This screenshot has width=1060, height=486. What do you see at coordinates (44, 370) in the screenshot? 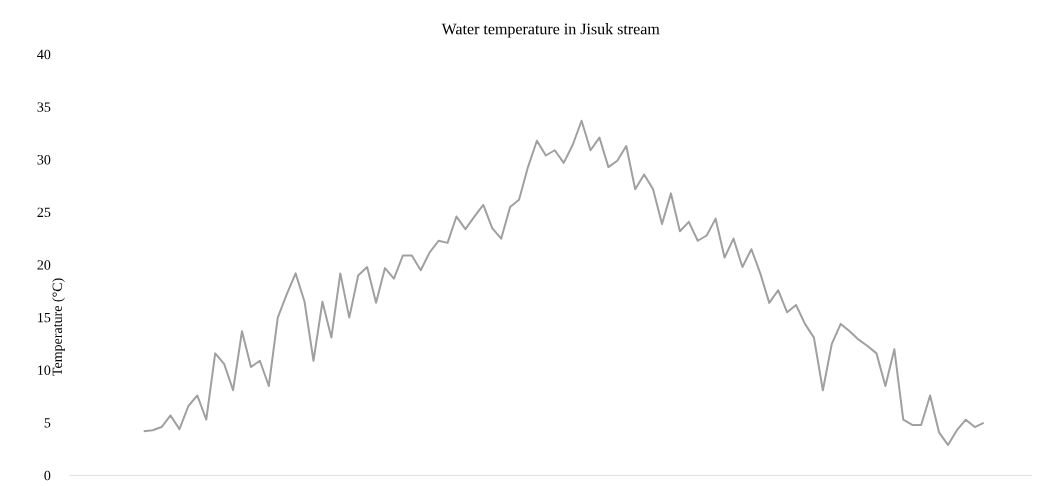
I see `y-tick-label: 10` at bounding box center [44, 370].